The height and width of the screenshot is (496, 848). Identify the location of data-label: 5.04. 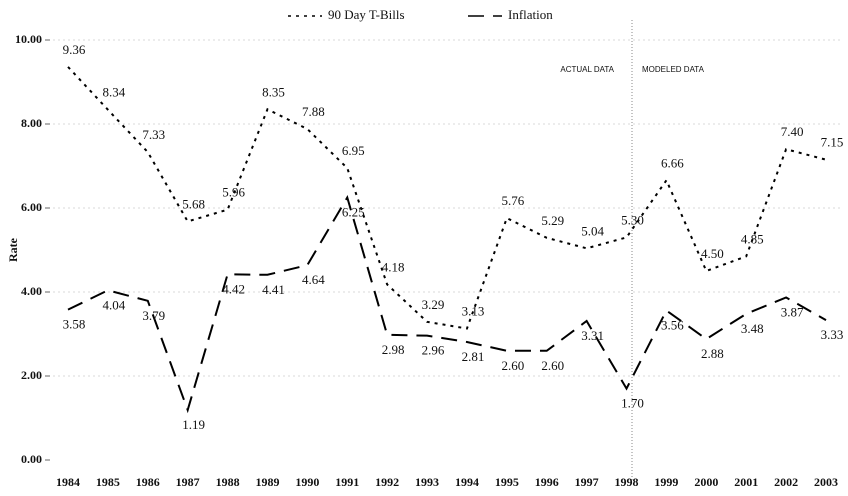
(592, 230).